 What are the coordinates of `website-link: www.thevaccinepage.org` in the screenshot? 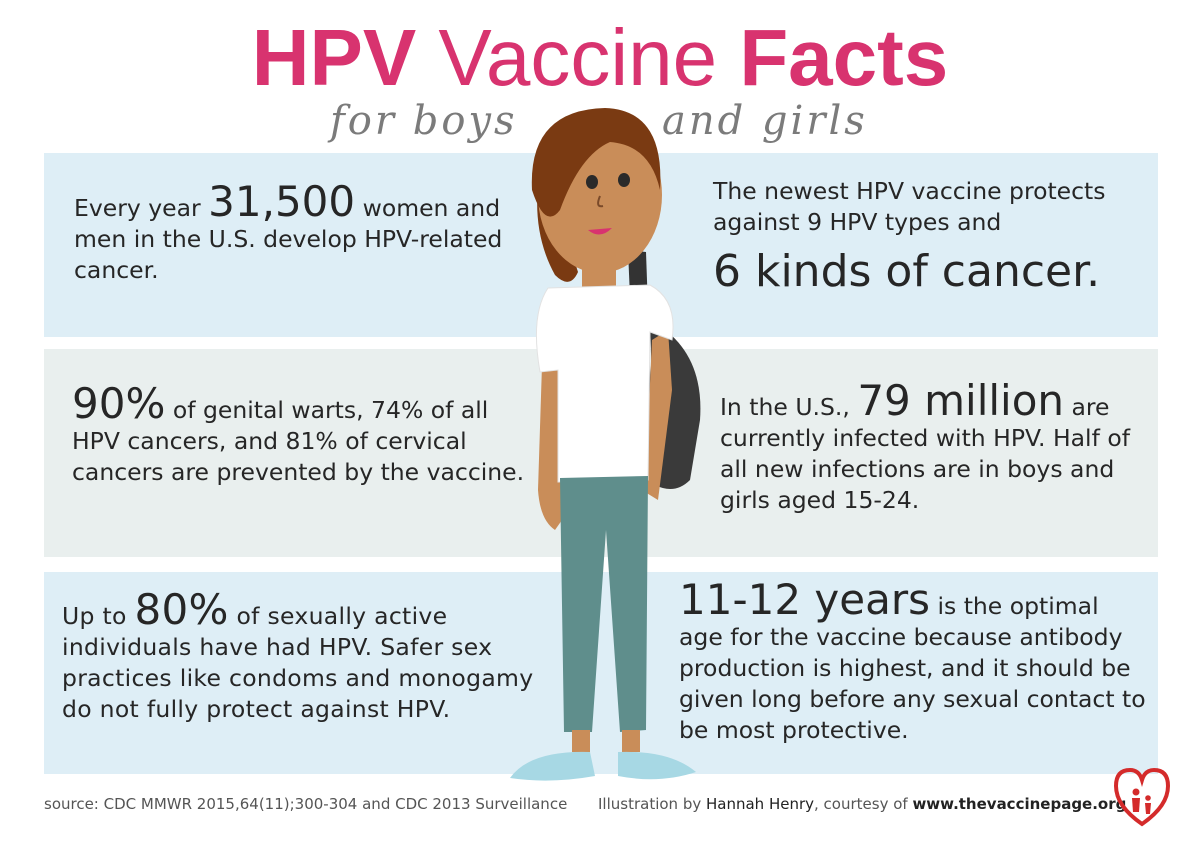 It's located at (1019, 804).